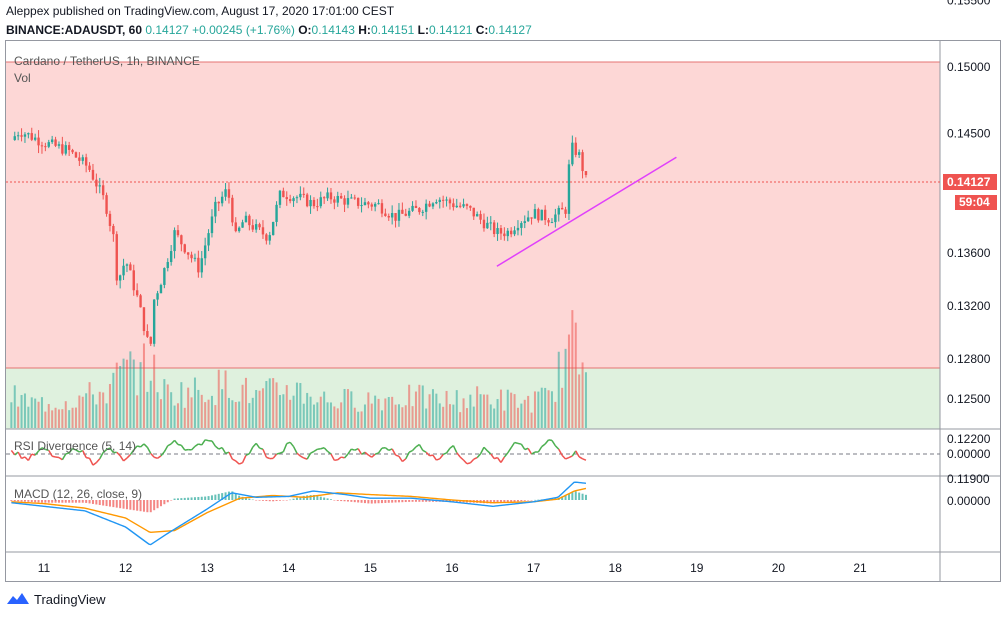 The image size is (1006, 618). I want to click on x-tick-label: 17, so click(534, 568).